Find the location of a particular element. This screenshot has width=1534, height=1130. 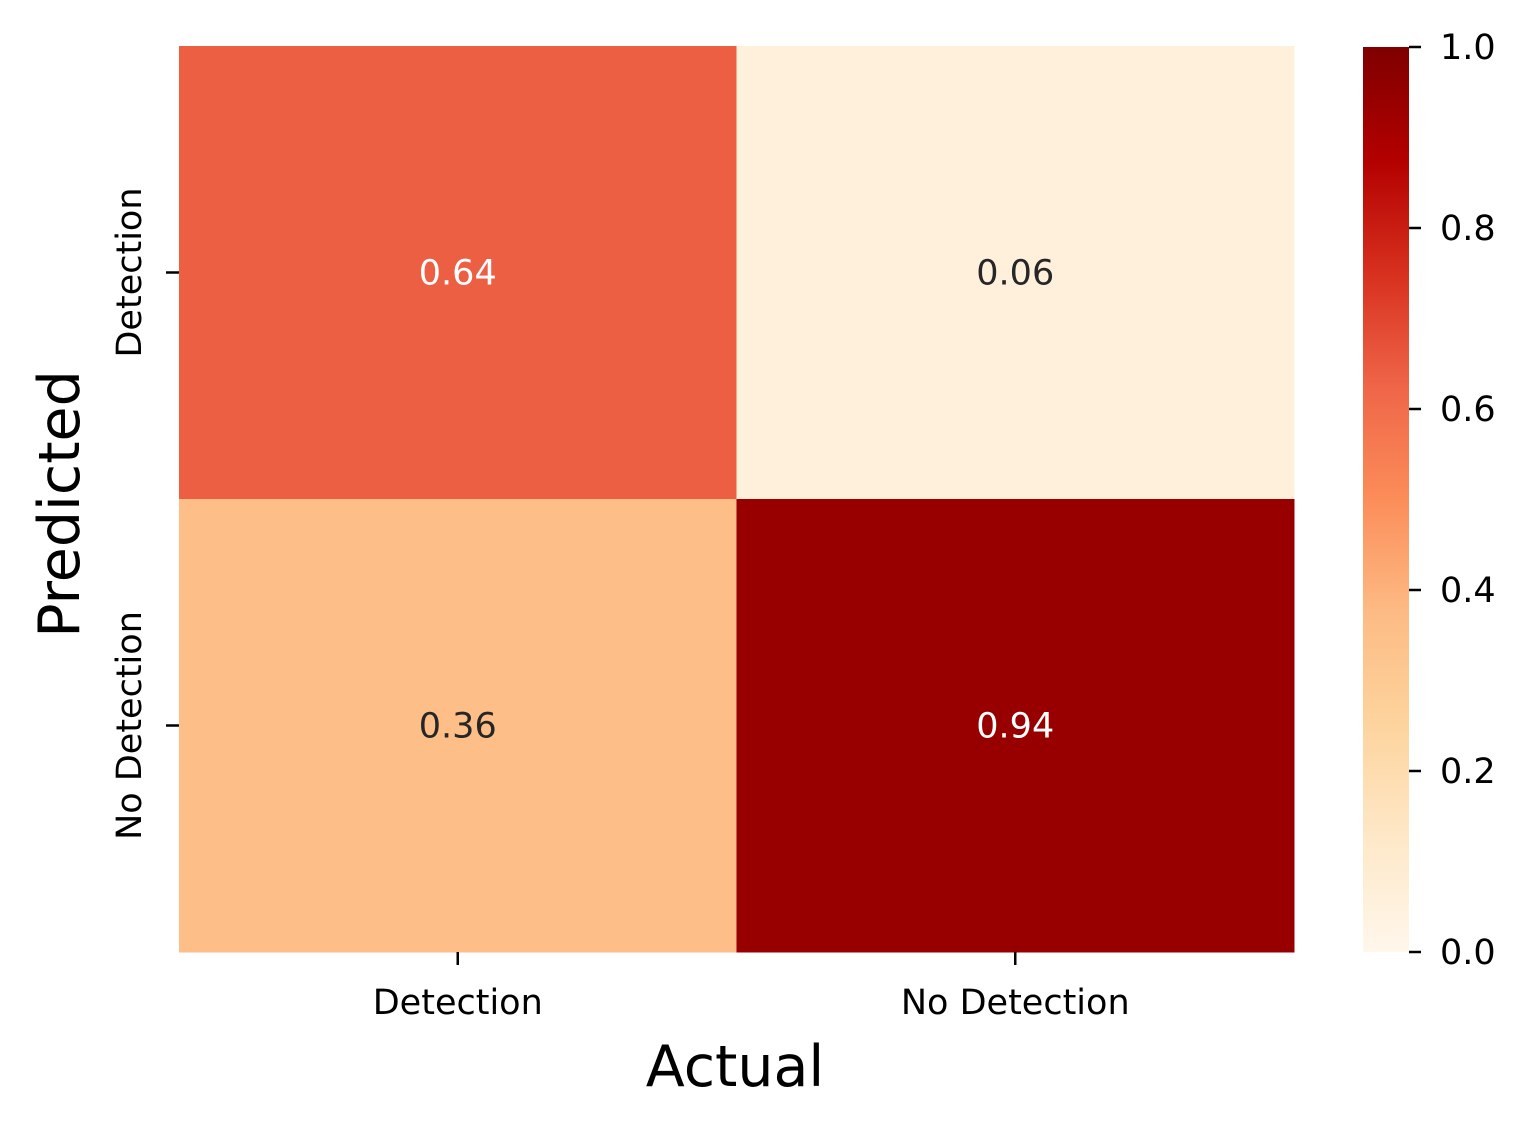

y-tick-label: Detection is located at coordinates (130, 272).